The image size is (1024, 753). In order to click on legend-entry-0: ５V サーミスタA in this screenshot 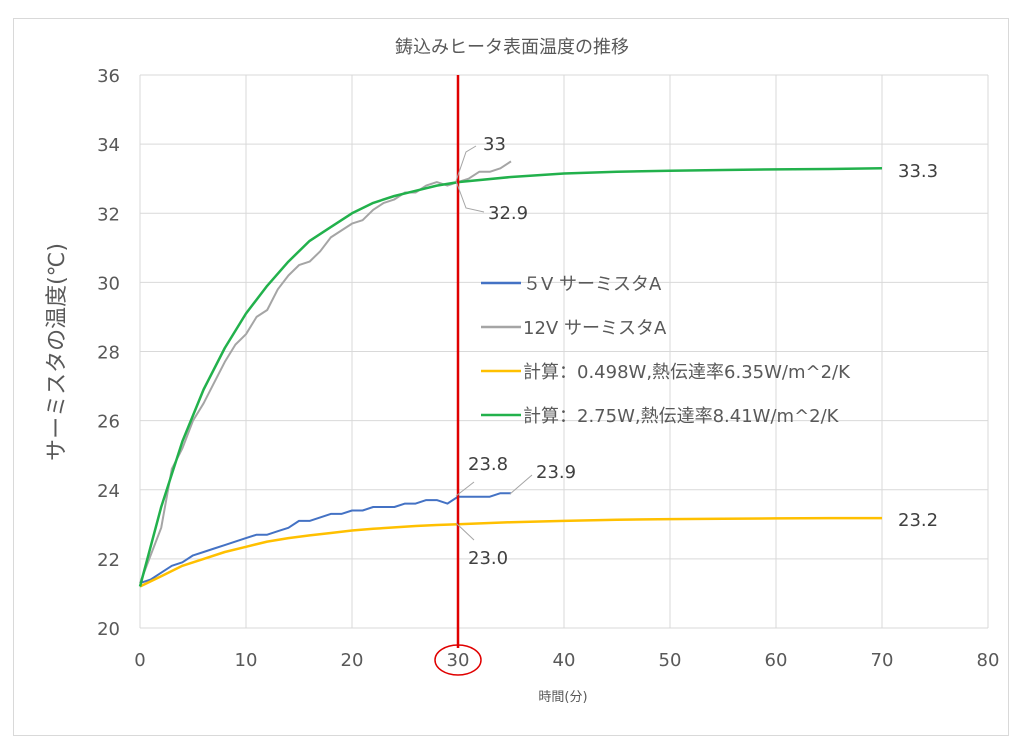, I will do `click(592, 284)`.